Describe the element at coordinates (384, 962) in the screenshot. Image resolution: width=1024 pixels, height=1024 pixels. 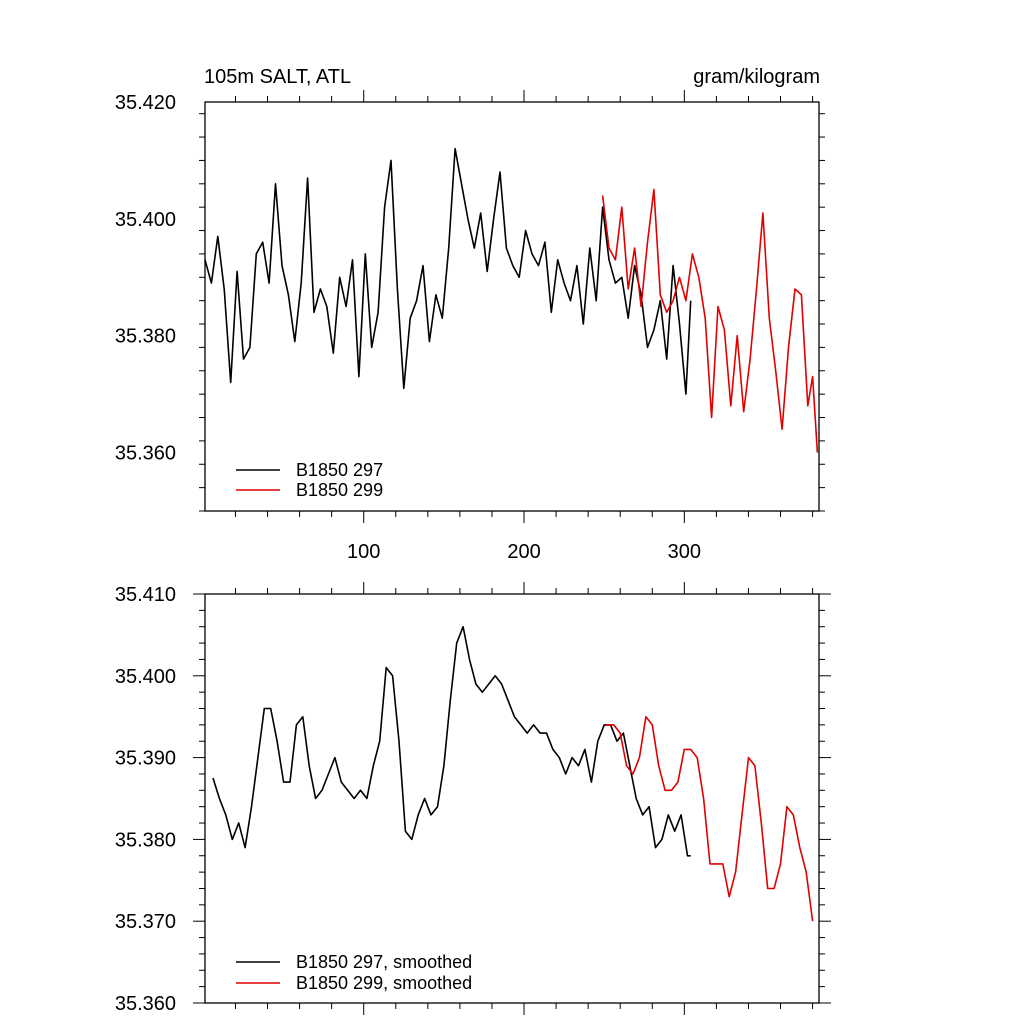
I see `legend-label: B1850 297, smoothed` at that location.